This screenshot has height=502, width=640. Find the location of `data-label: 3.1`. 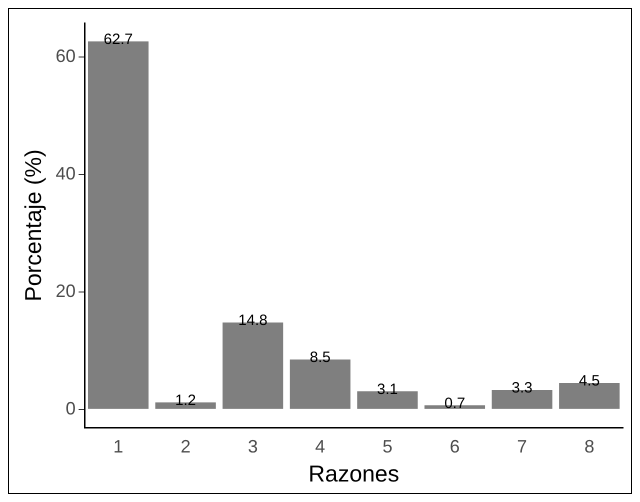

data-label: 3.1 is located at coordinates (387, 389).